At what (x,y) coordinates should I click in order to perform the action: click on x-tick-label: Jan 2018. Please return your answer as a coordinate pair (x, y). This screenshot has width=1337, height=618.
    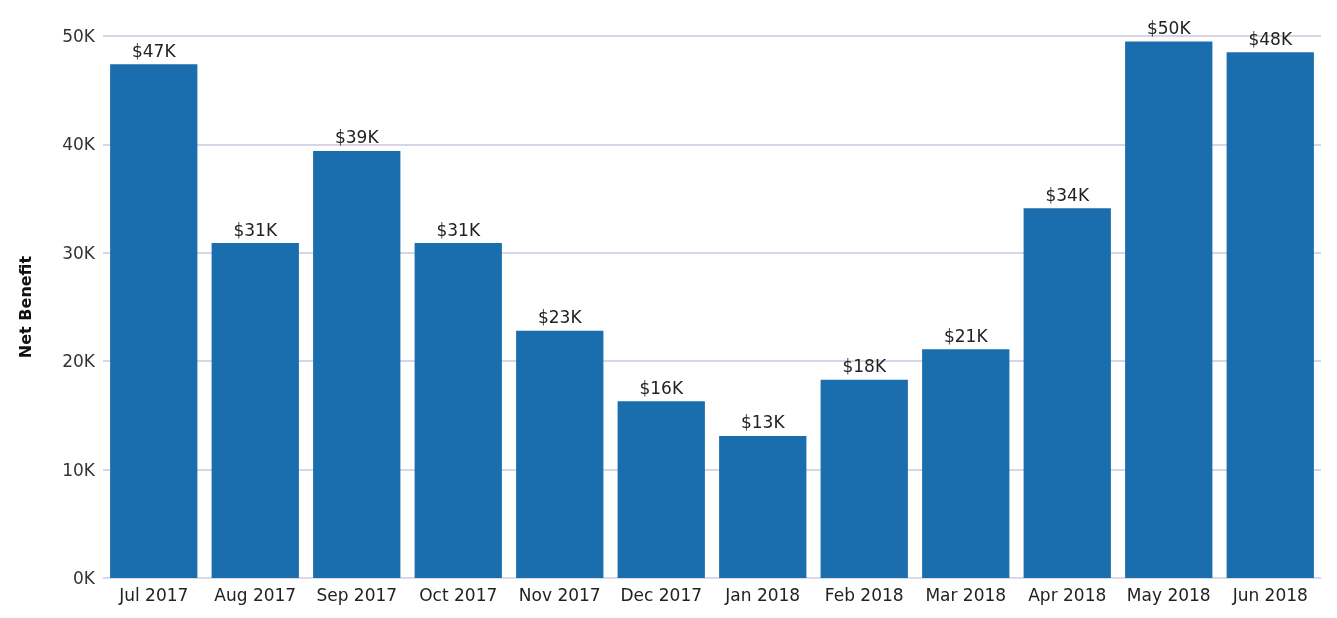
    Looking at the image, I should click on (762, 594).